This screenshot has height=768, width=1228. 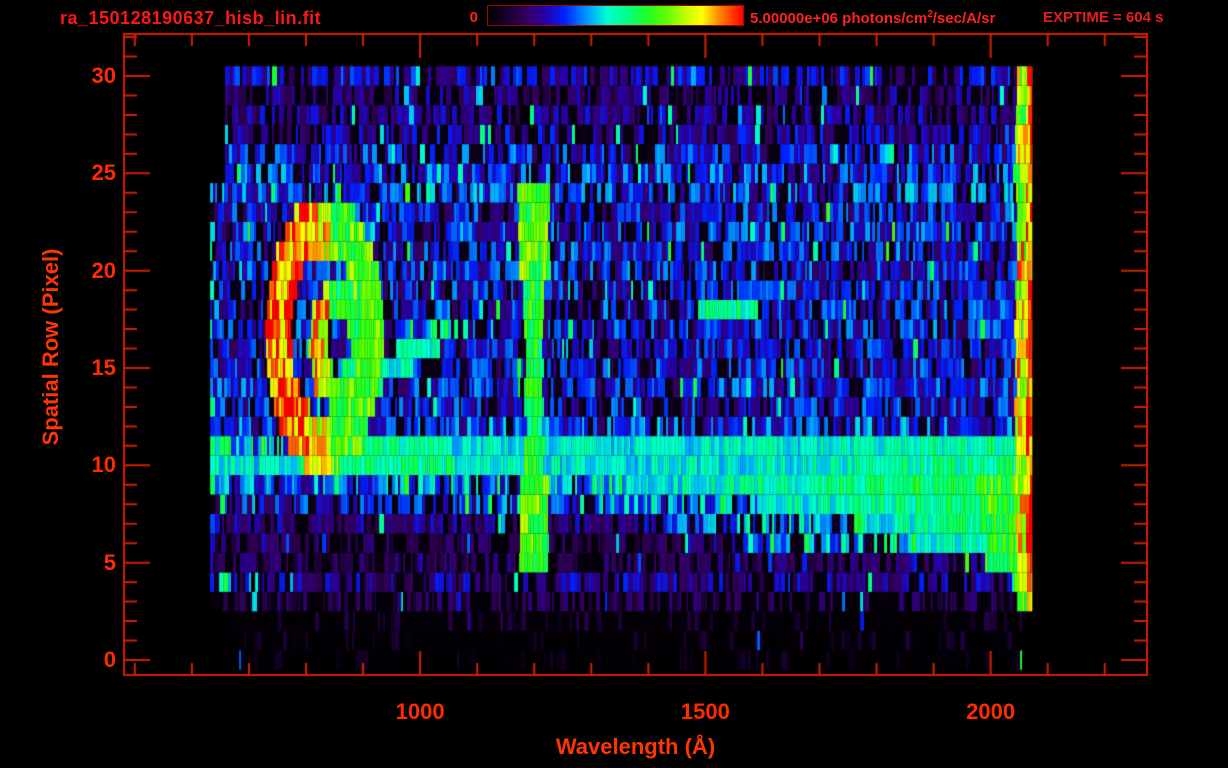 I want to click on colorbar-max-label: 5.00000e+06 photons/cm2/sec/A/sr, so click(x=872, y=18).